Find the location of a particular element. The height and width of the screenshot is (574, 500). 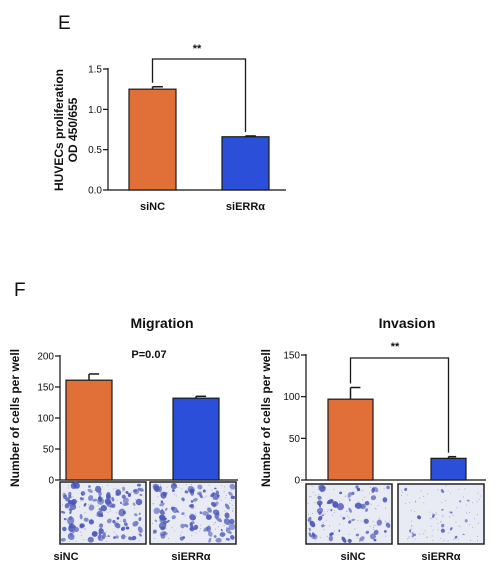

category-label-sierra: siERRα is located at coordinates (440, 557).